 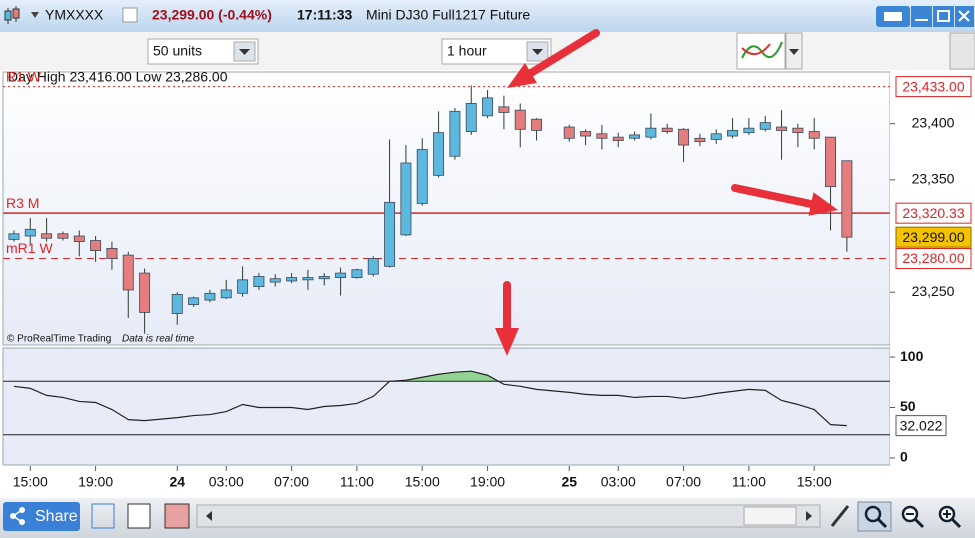 What do you see at coordinates (130, 15) in the screenshot?
I see `list-icon` at bounding box center [130, 15].